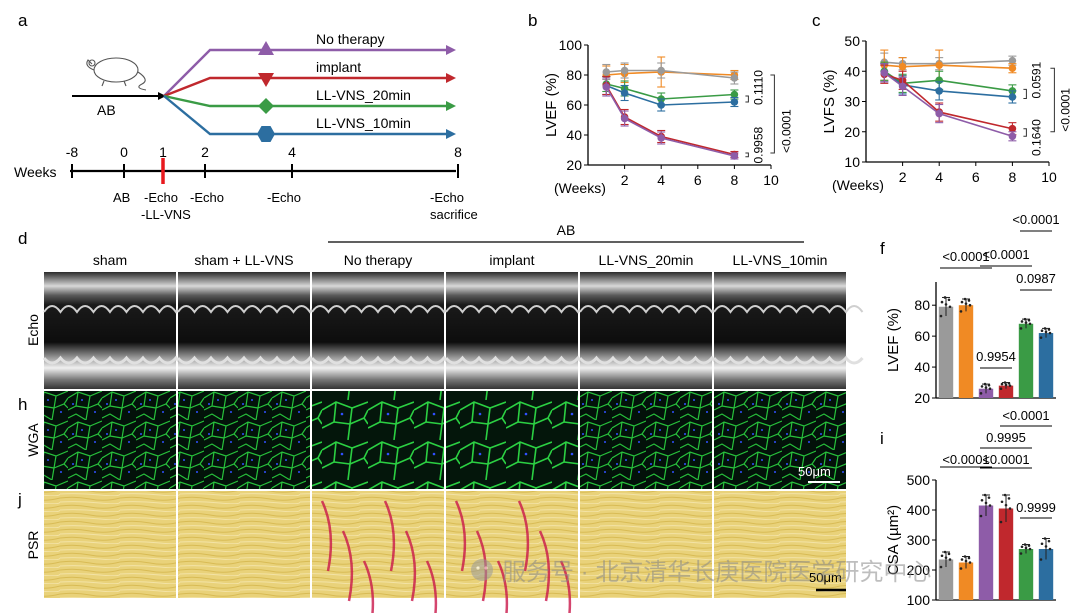 The height and width of the screenshot is (613, 1080). Describe the element at coordinates (780, 260) in the screenshot. I see `column-header: LL-VNS_10min` at that location.